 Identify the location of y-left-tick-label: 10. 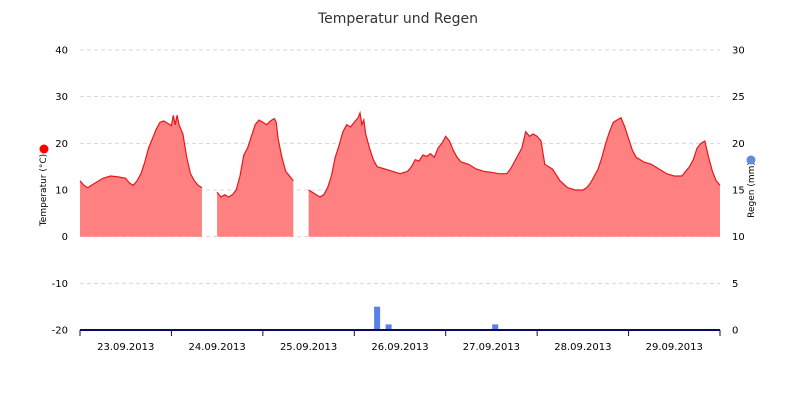
(61, 191).